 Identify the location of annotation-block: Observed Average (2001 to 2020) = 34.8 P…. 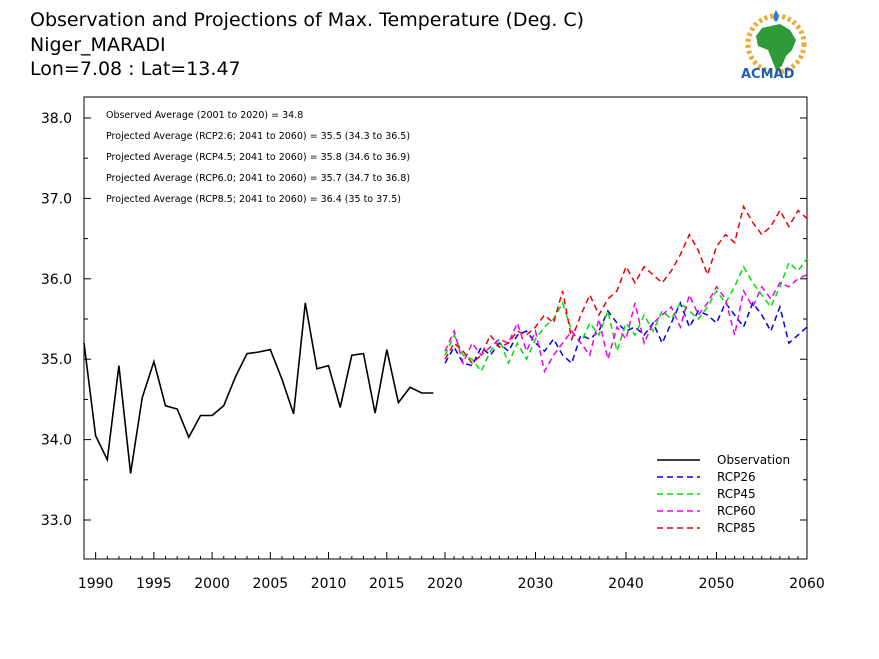
(258, 157).